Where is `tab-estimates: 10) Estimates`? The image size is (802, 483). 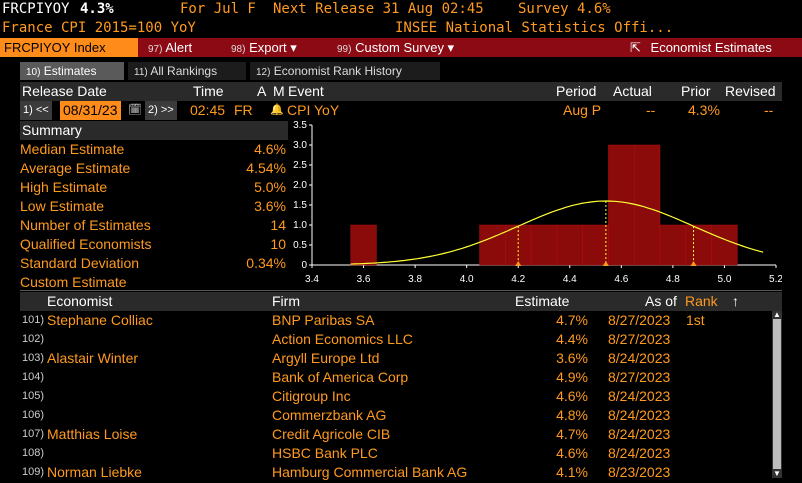 tab-estimates: 10) Estimates is located at coordinates (72, 71).